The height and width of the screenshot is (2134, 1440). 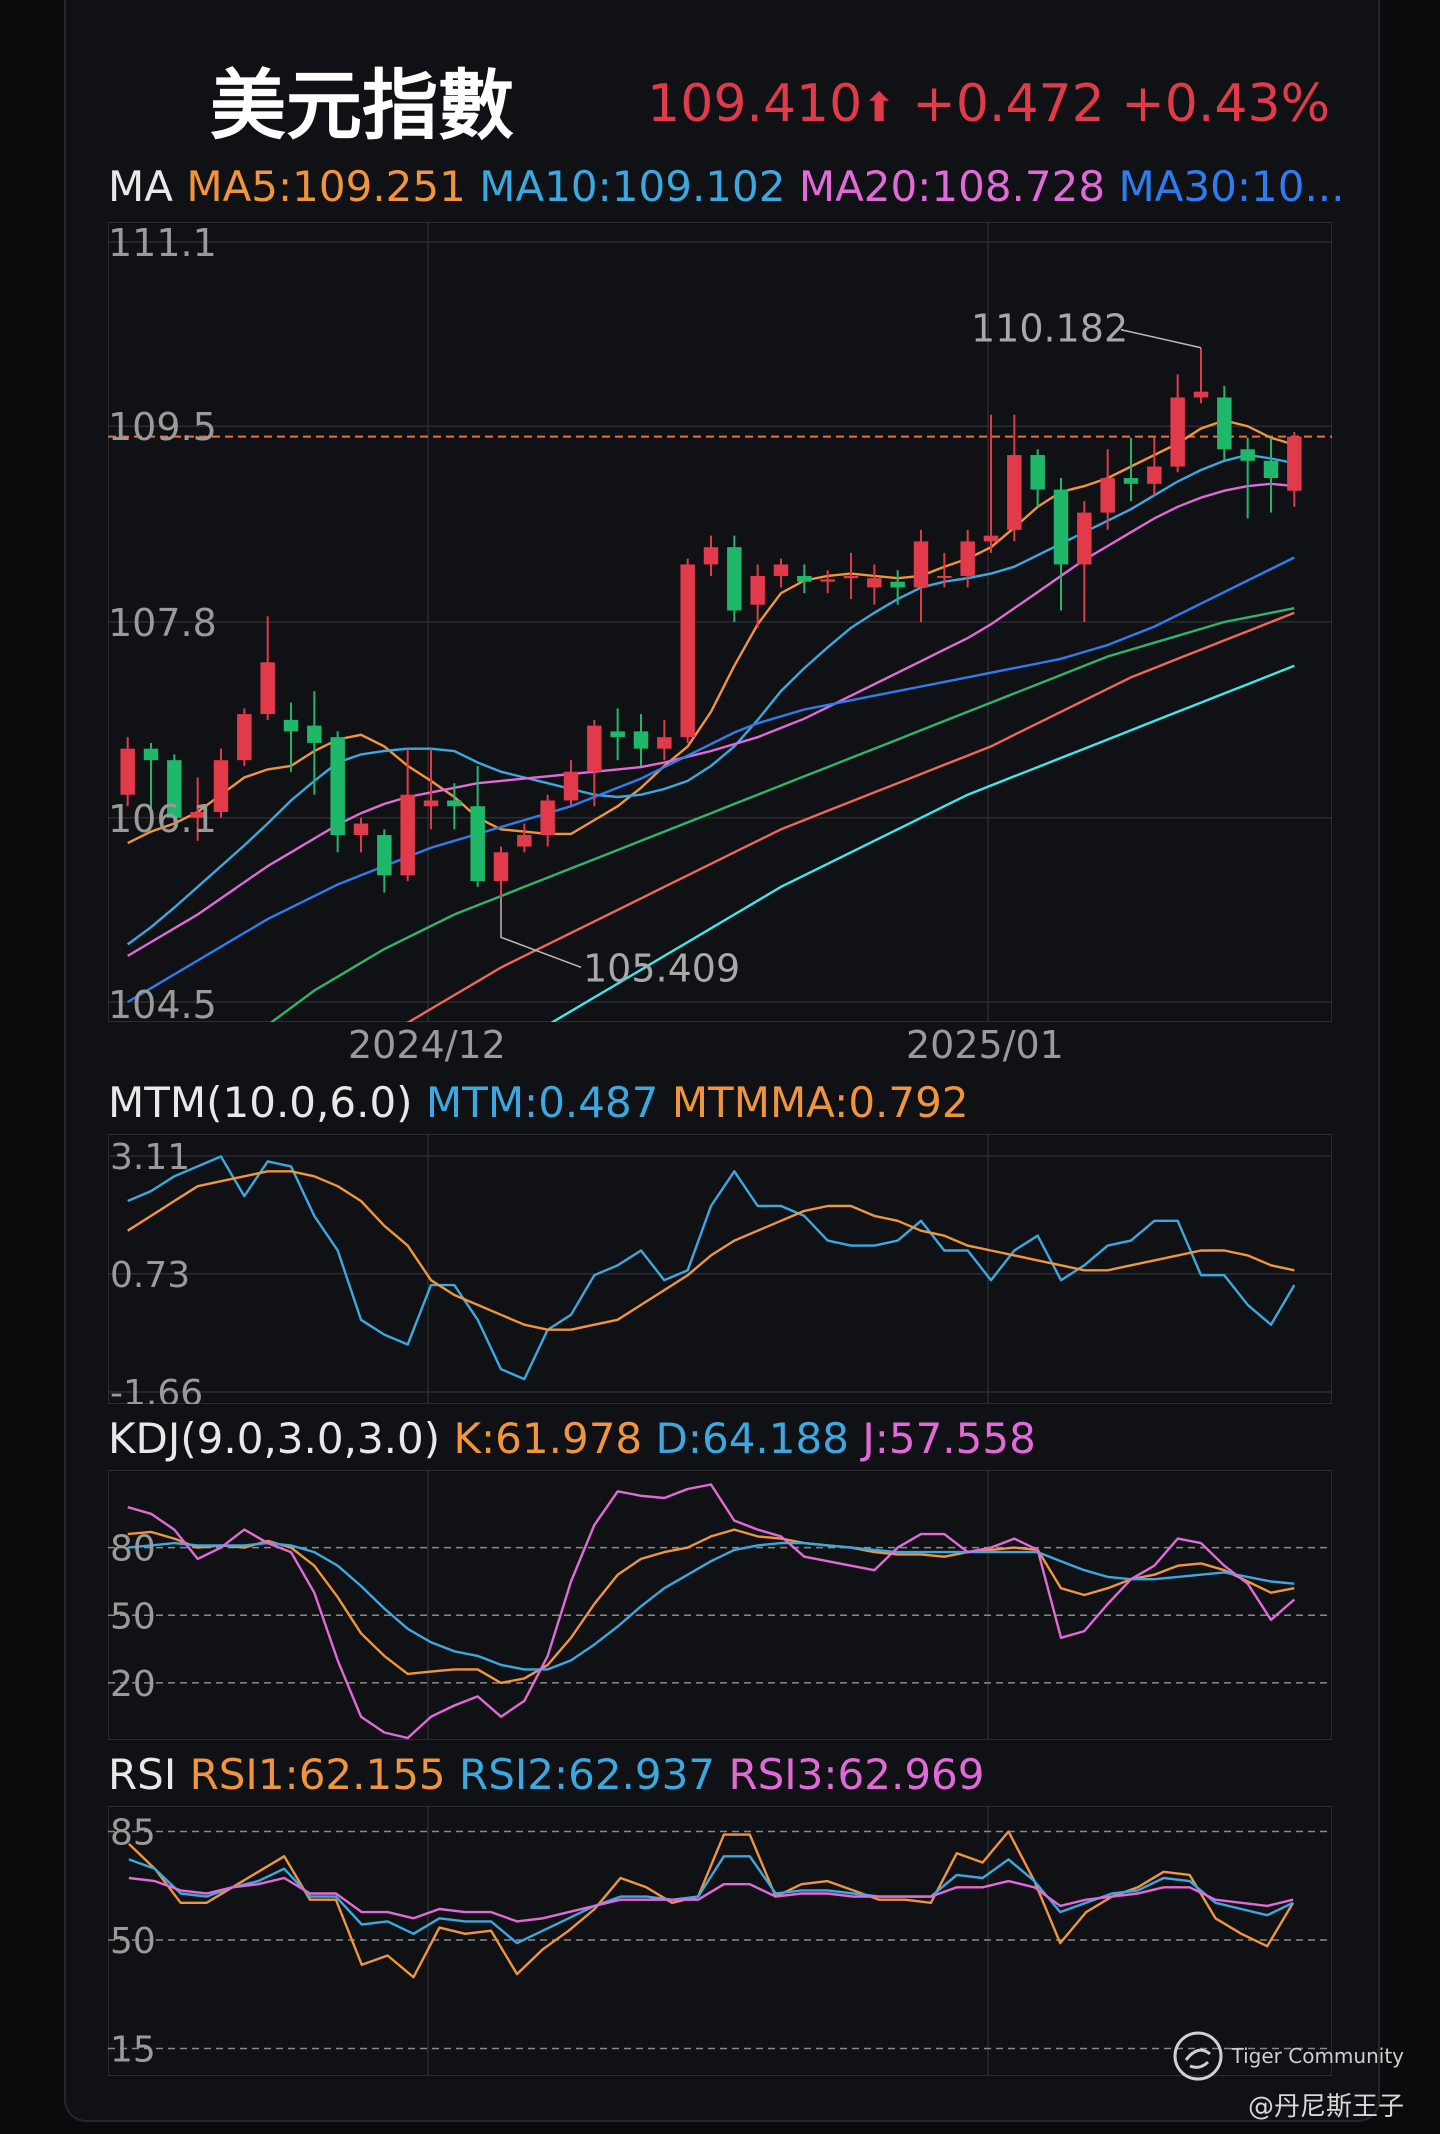 I want to click on rsi-chart: 85 50 15, so click(x=720, y=1941).